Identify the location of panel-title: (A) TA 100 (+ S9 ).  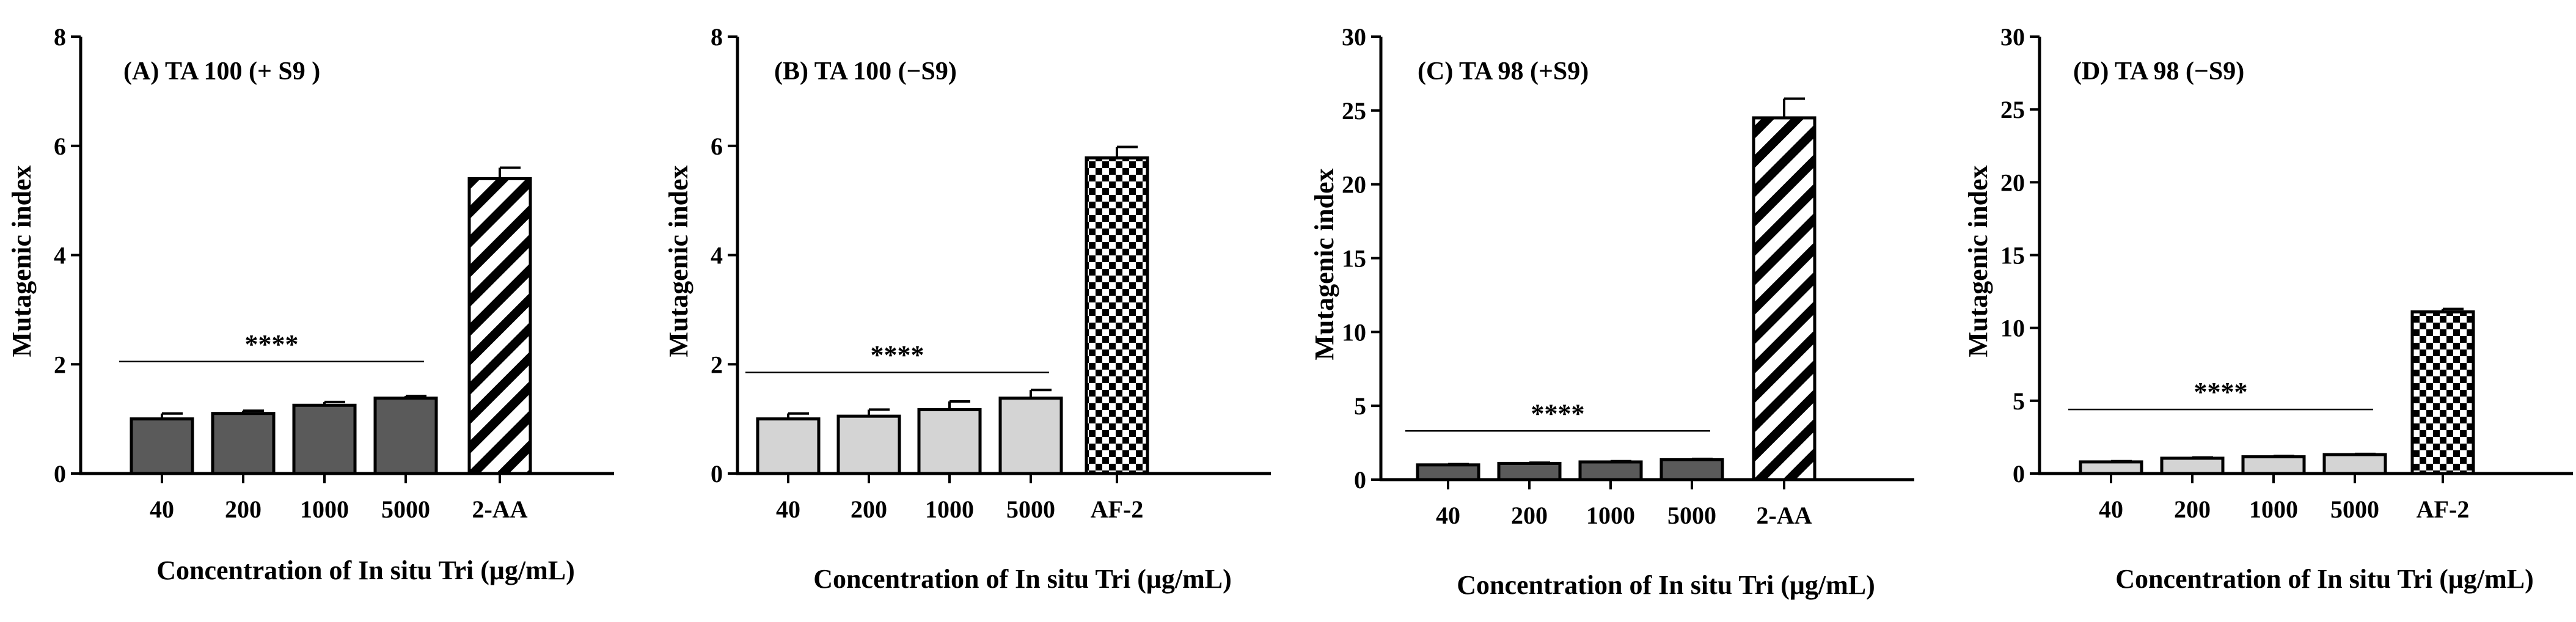
(221, 71).